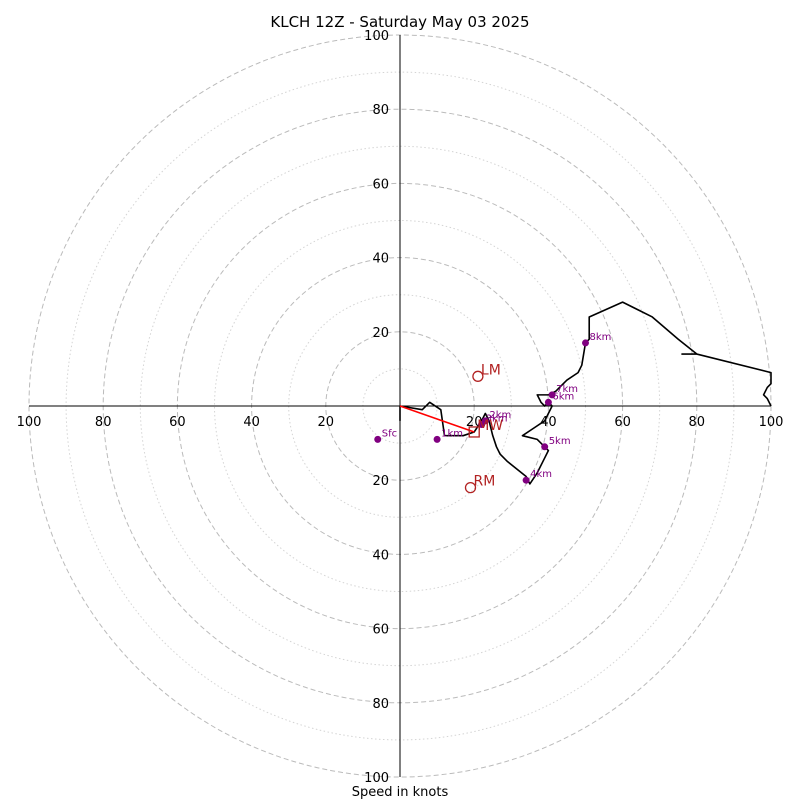  I want to click on height-label-4km: 4km, so click(541, 474).